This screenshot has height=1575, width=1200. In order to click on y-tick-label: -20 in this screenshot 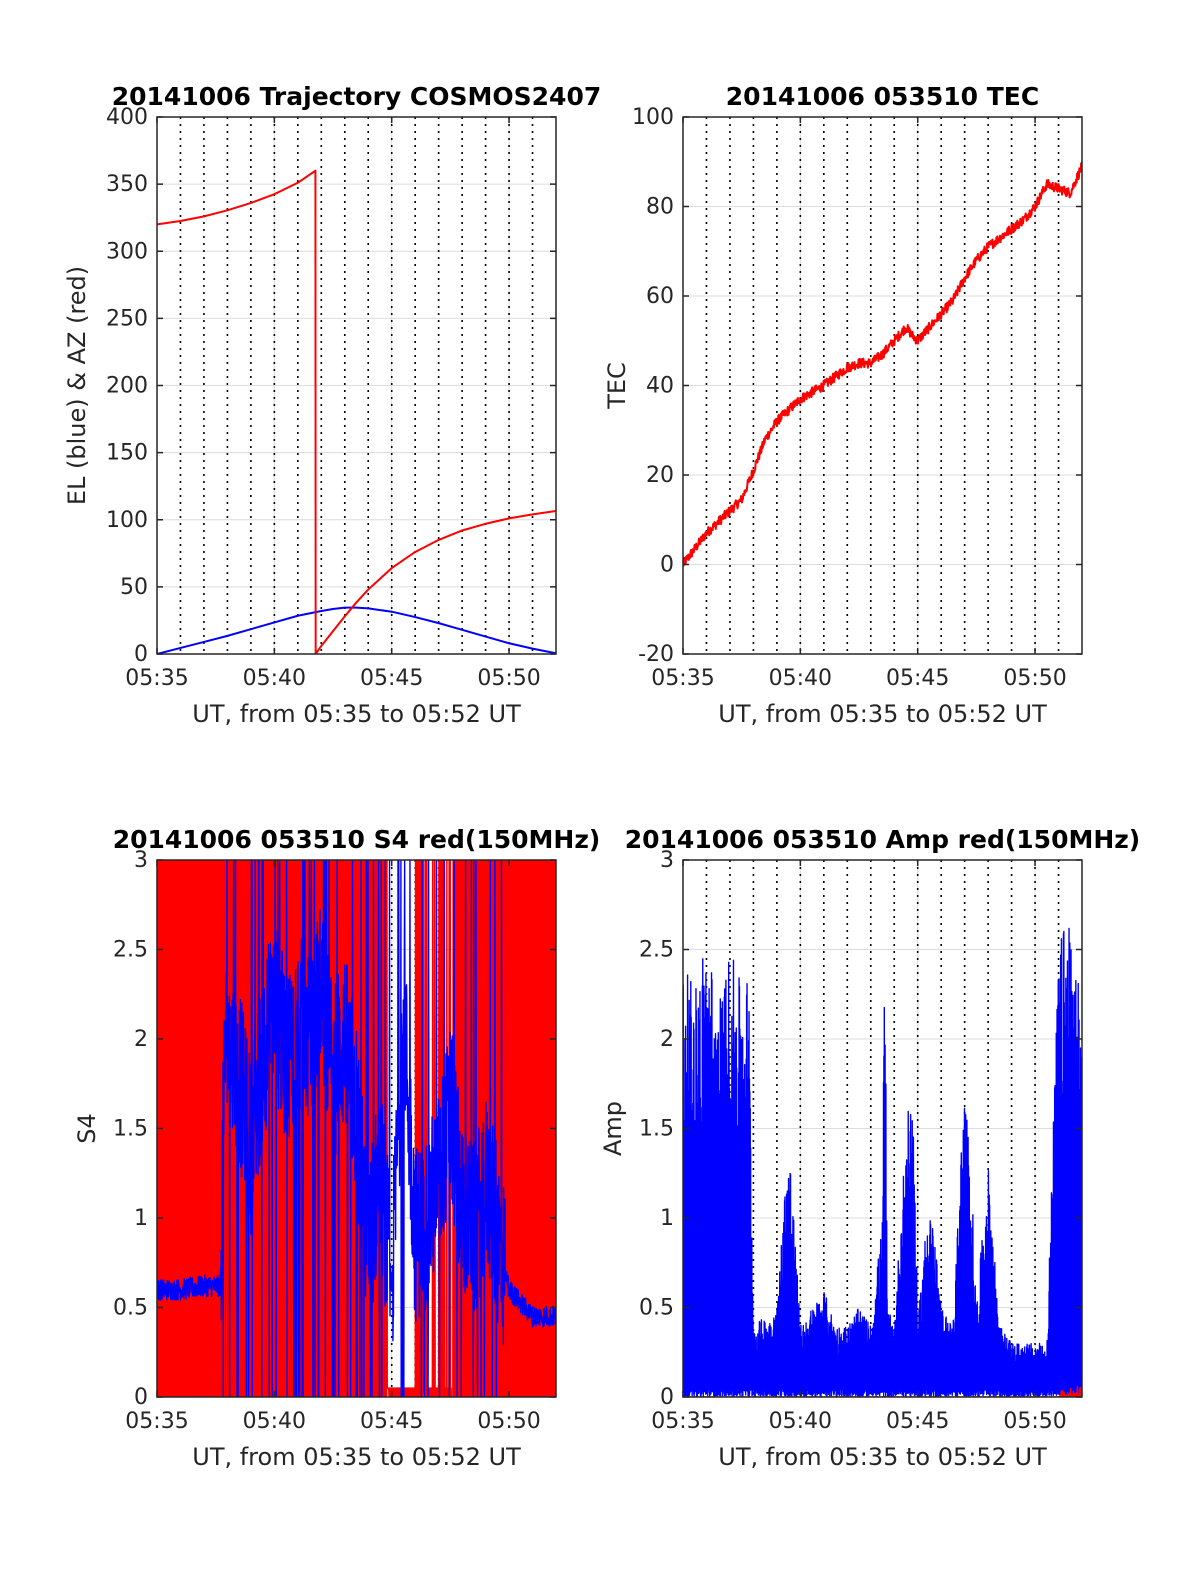, I will do `click(656, 654)`.